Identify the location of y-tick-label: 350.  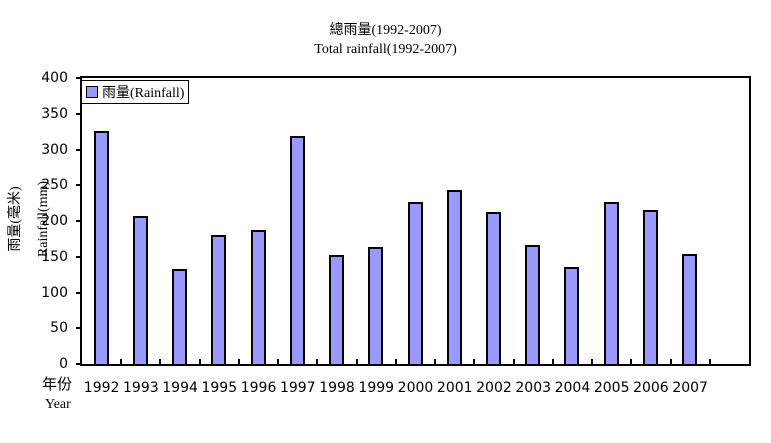
(54, 113).